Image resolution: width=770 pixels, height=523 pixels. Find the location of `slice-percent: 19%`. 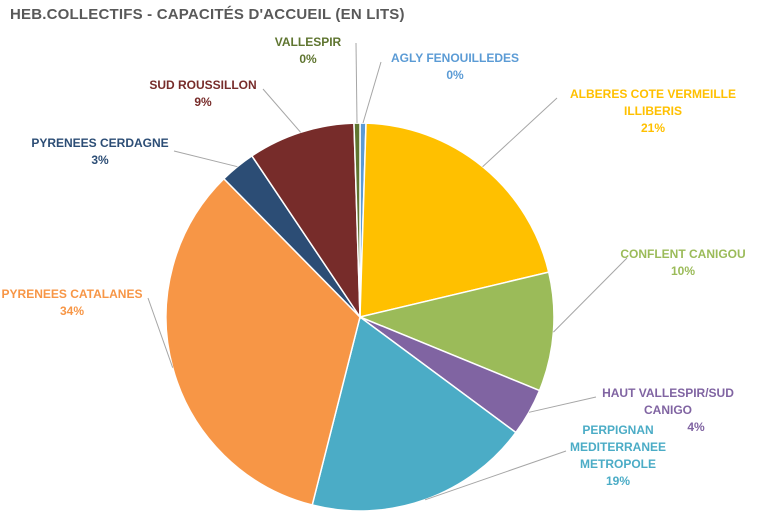

slice-percent: 19% is located at coordinates (618, 481).